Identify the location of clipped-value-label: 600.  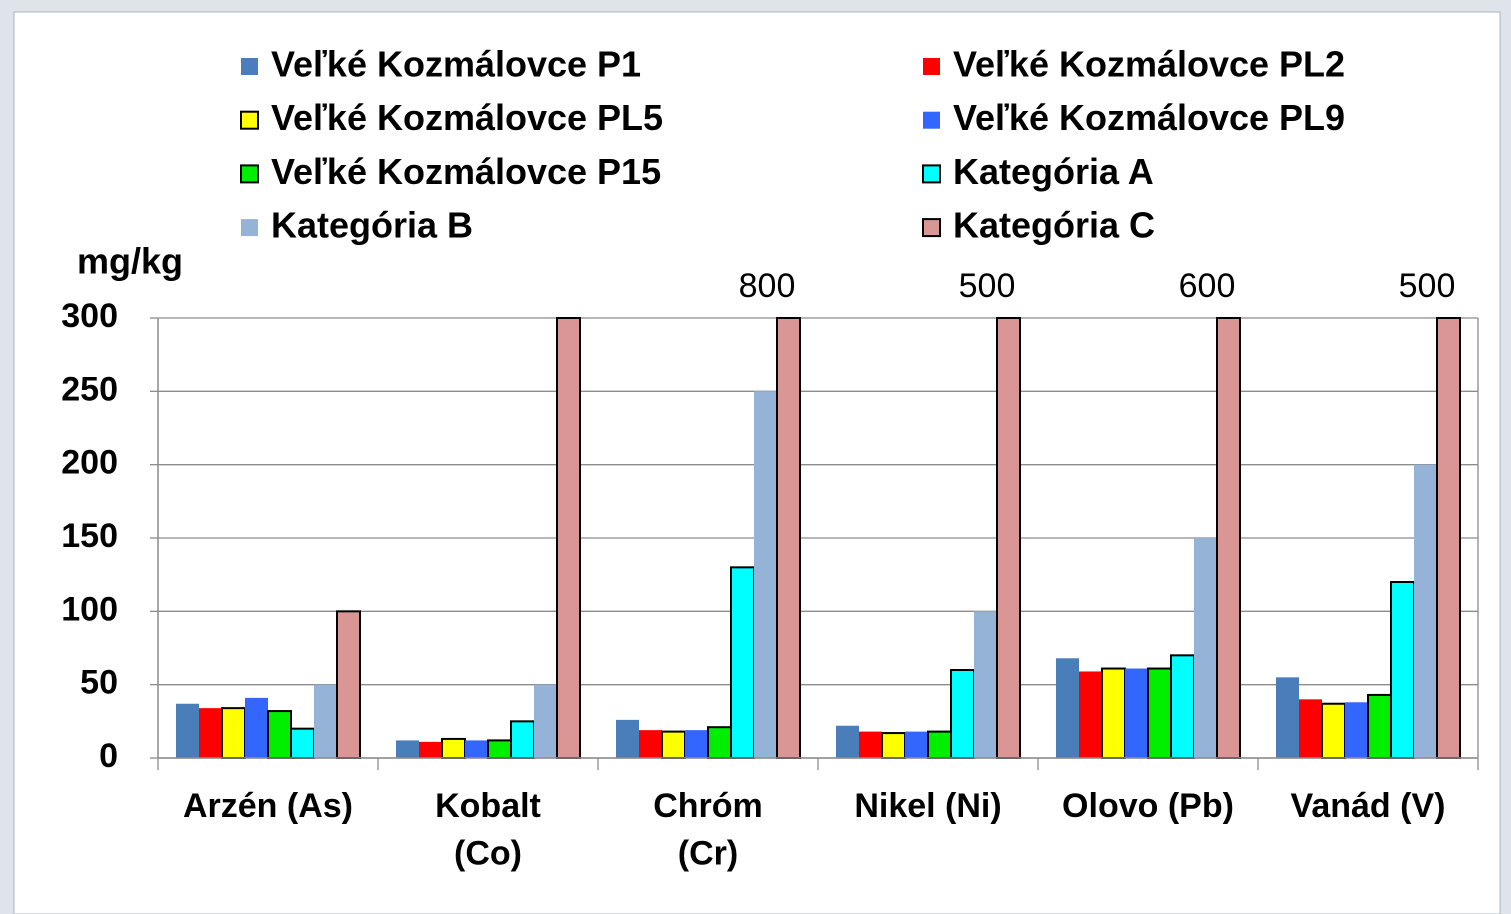
(1207, 286).